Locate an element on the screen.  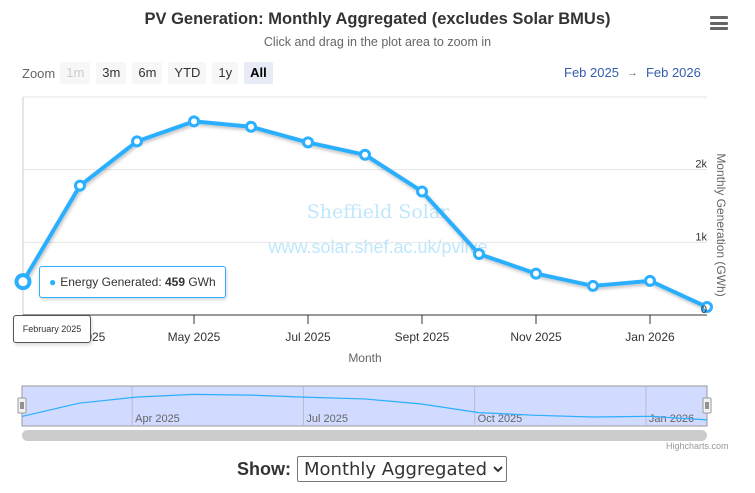
x-axis-crosshair-label: February 2025 is located at coordinates (52, 329).